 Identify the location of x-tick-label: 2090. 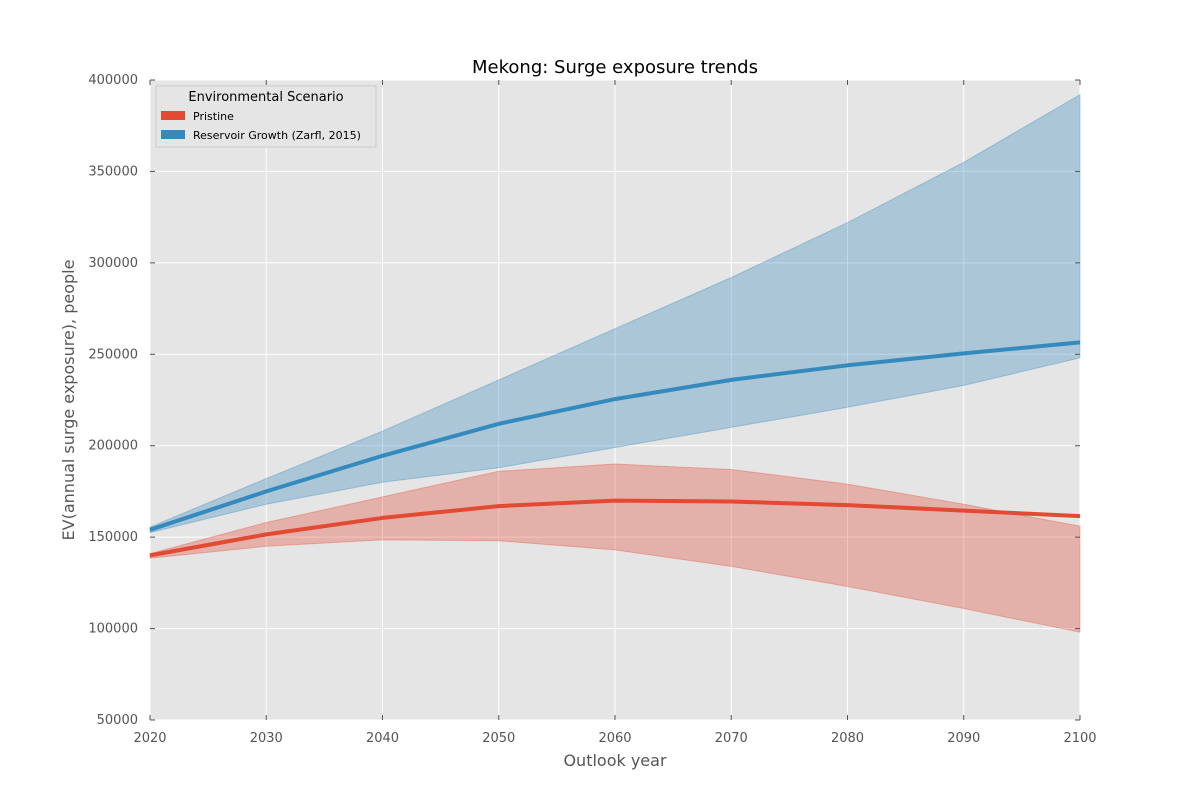
(963, 738).